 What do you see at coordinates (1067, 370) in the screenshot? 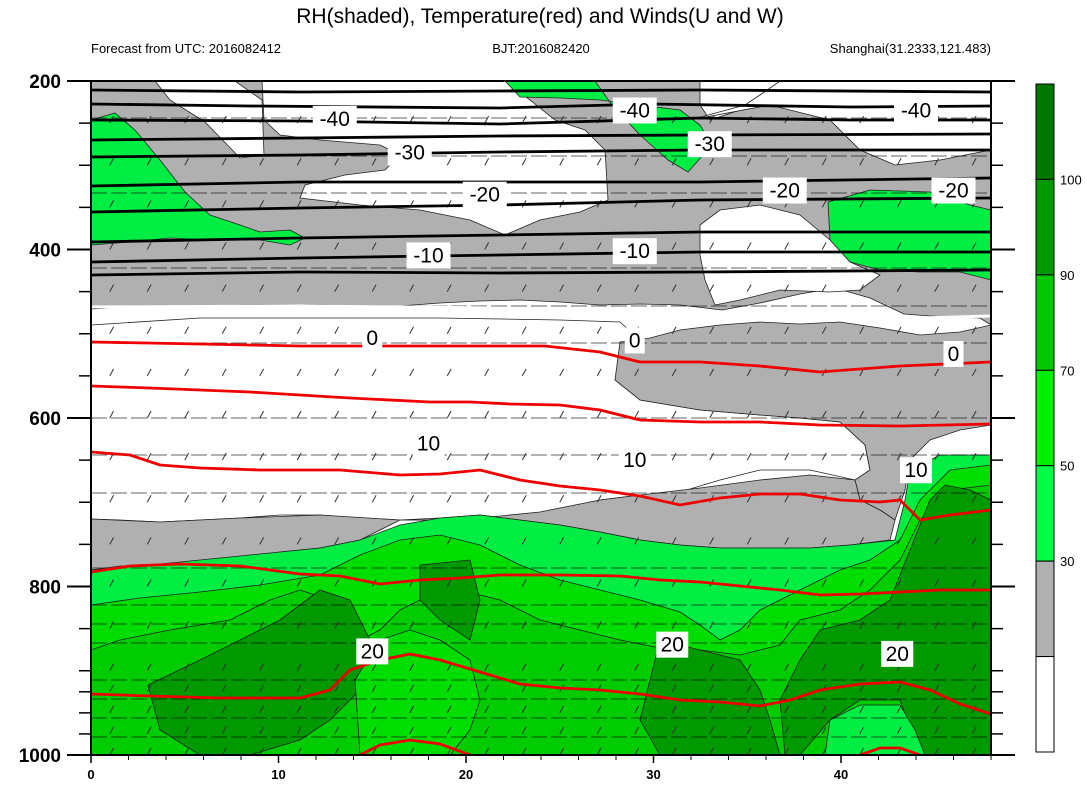
I see `colorbar-tick-label: 70` at bounding box center [1067, 370].